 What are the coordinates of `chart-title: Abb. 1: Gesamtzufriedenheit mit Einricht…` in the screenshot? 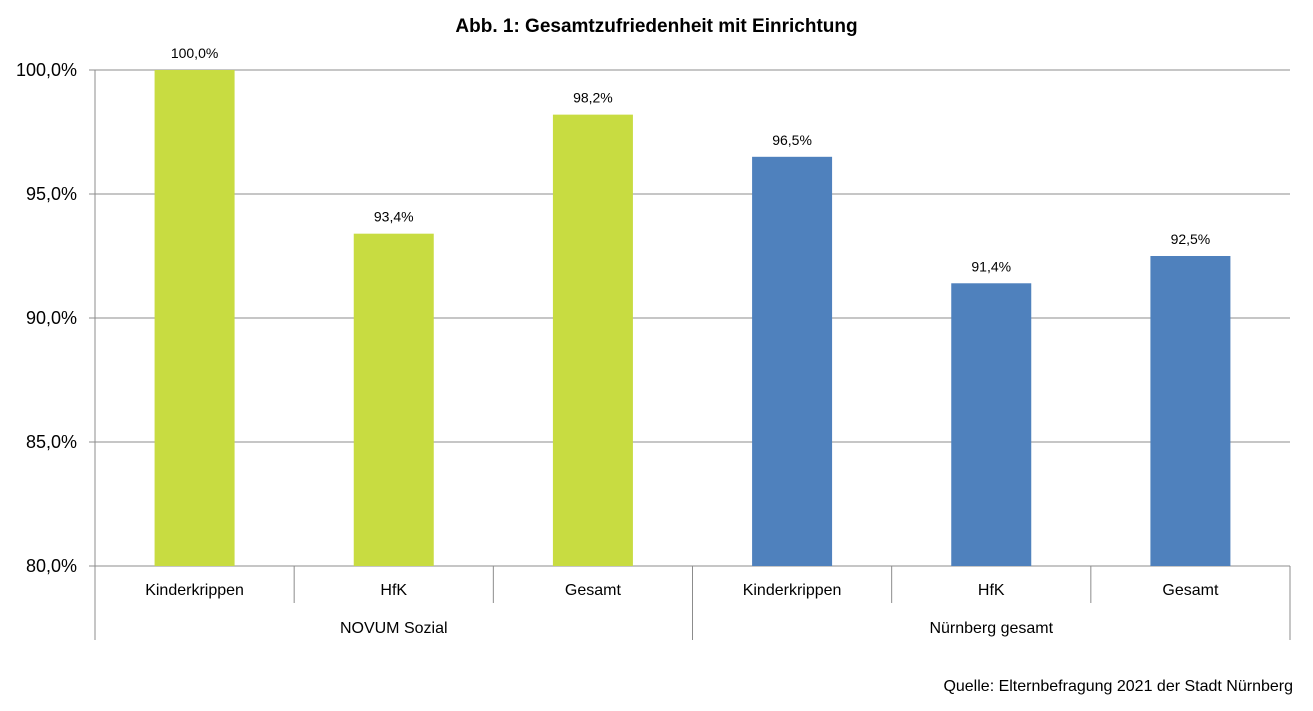 It's located at (656, 26).